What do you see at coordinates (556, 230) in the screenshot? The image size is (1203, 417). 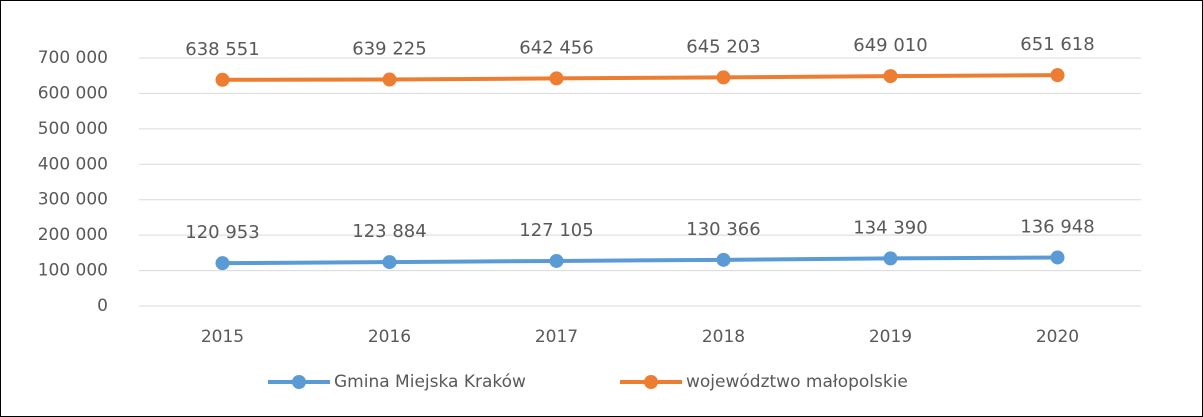 I see `data-label: 127 105` at bounding box center [556, 230].